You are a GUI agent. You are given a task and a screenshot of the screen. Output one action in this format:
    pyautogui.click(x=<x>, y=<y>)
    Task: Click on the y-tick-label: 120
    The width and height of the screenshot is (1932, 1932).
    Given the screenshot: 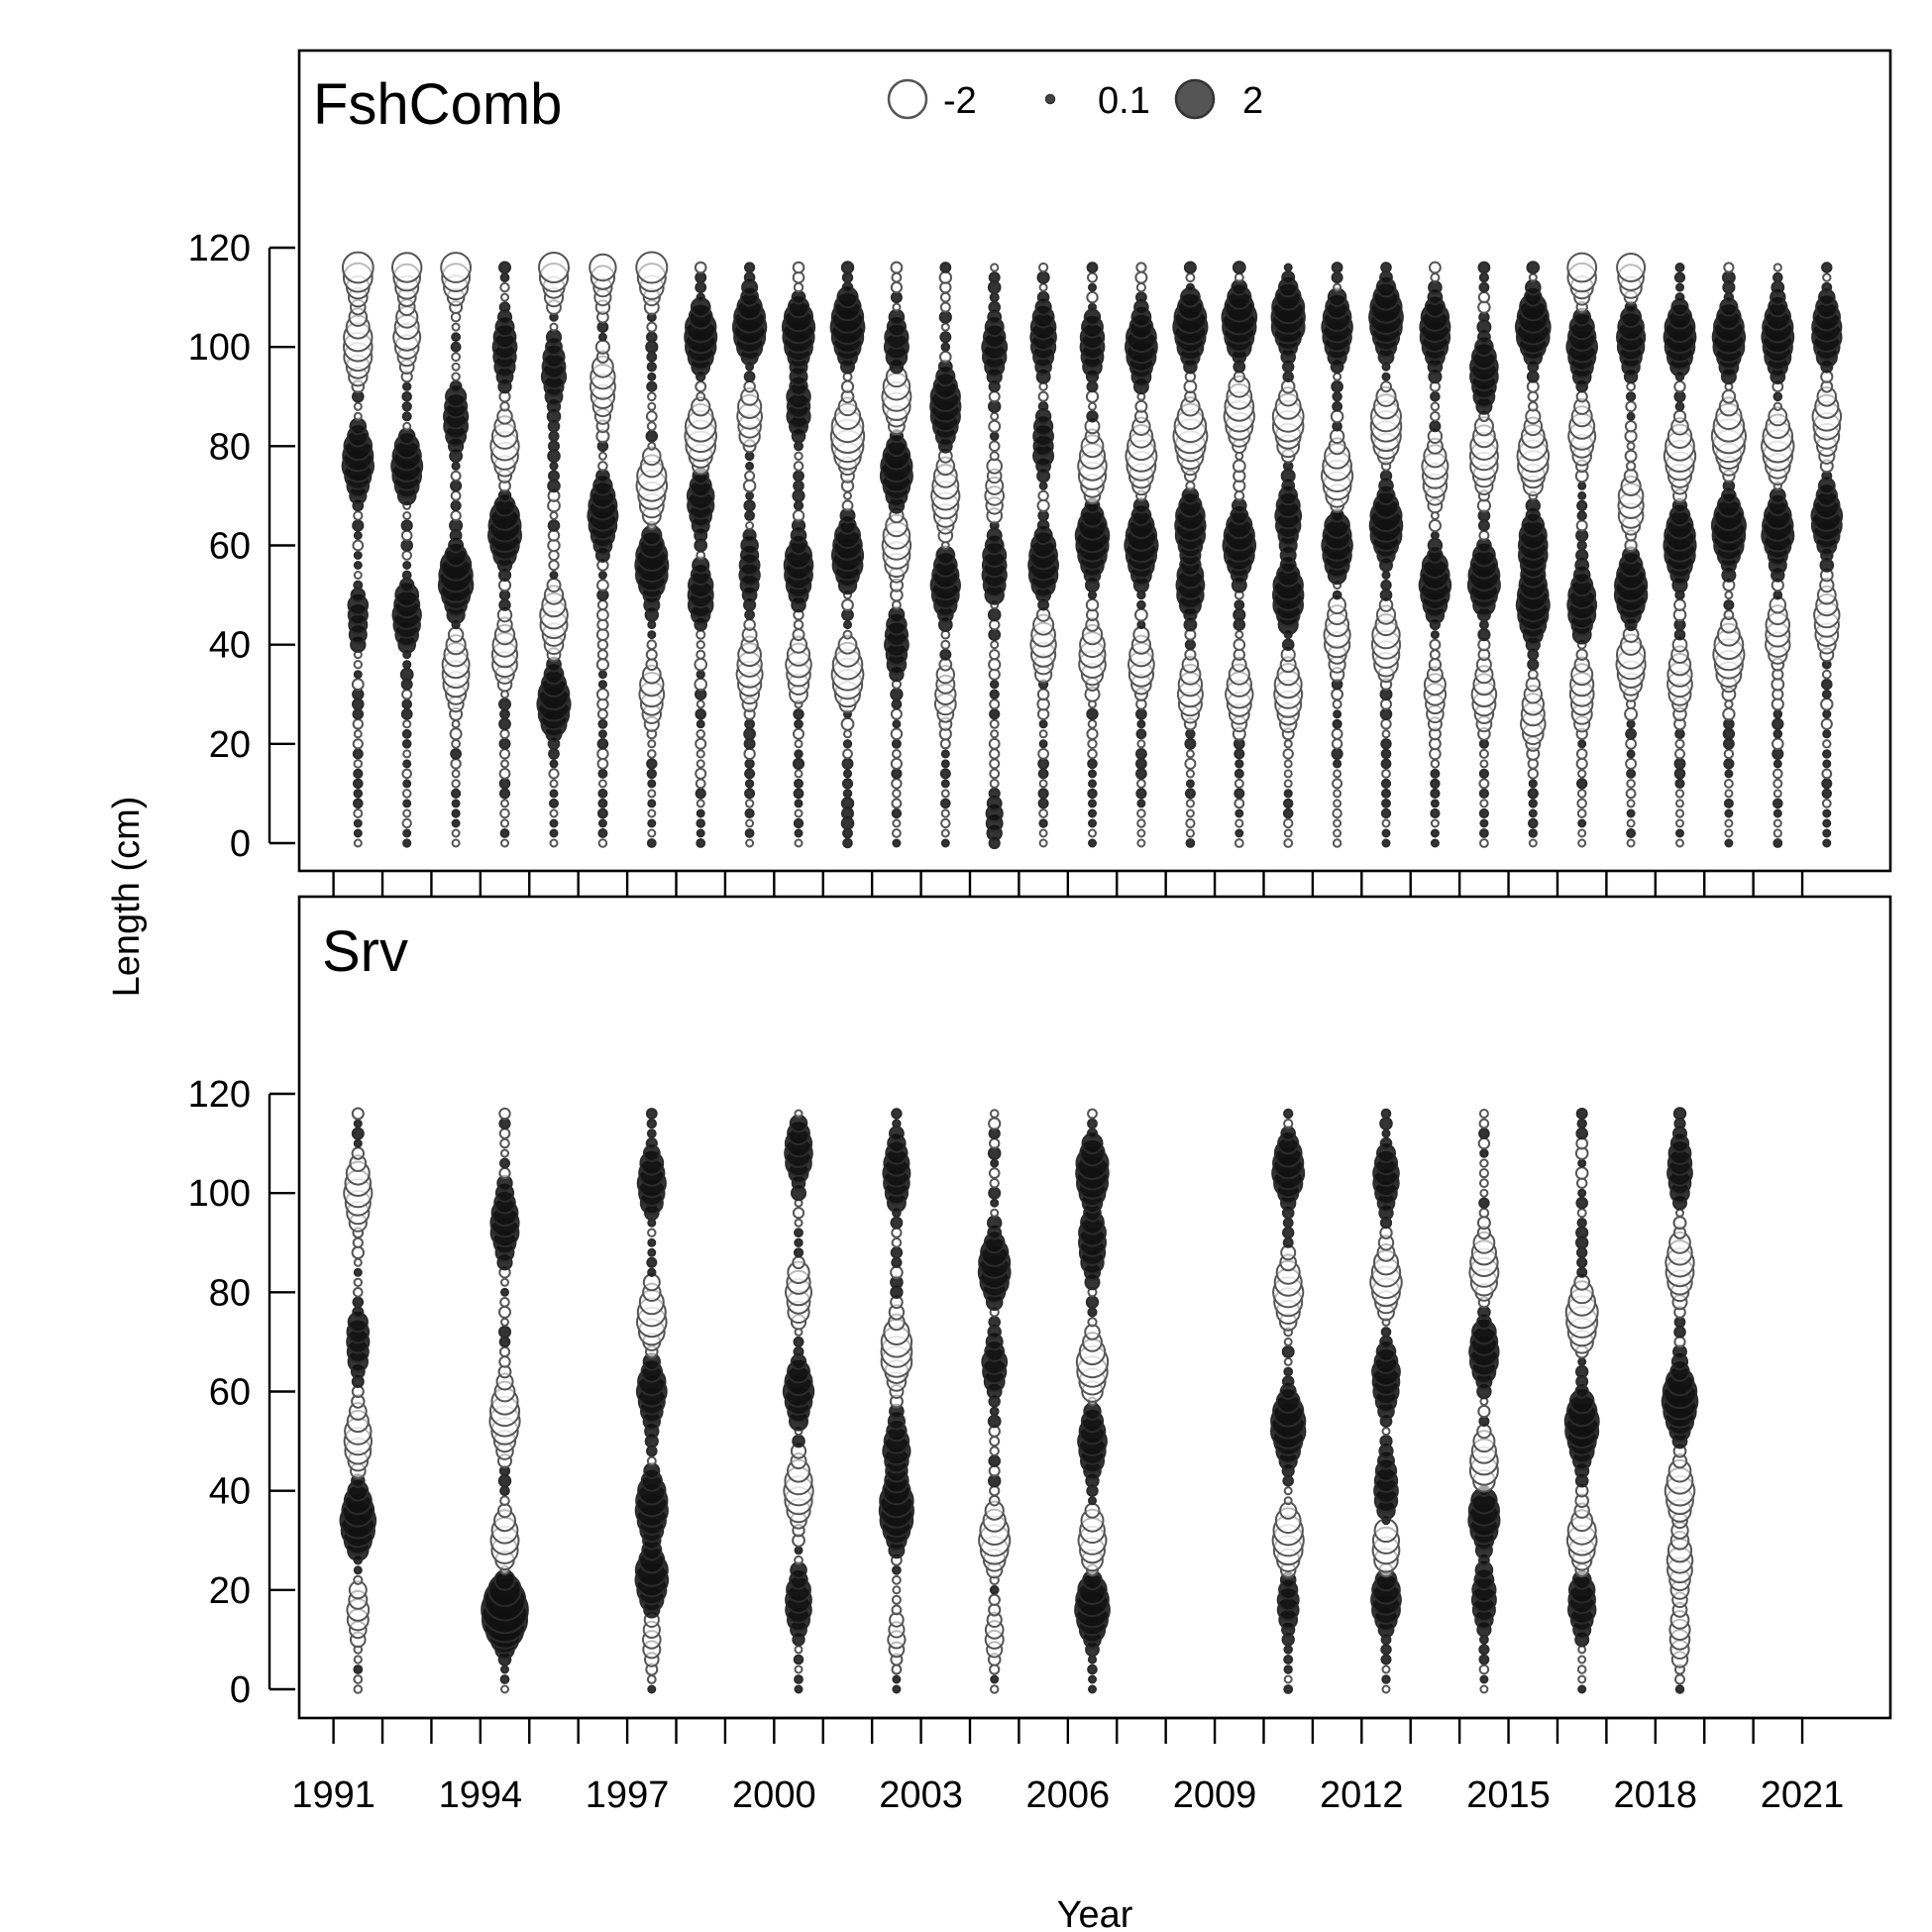 What is the action you would take?
    pyautogui.click(x=219, y=249)
    